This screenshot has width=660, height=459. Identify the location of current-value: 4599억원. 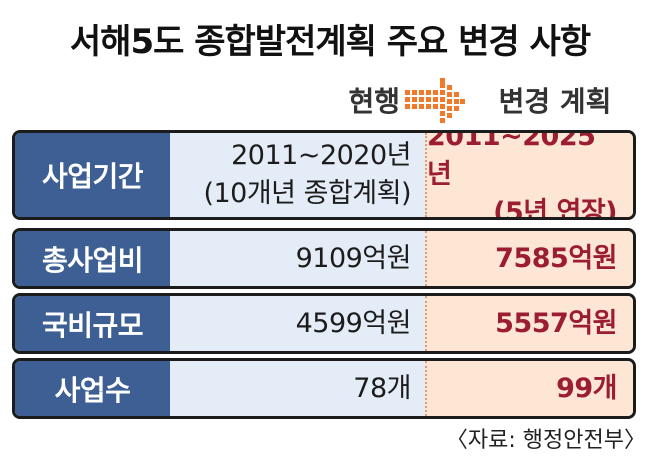
(297, 323).